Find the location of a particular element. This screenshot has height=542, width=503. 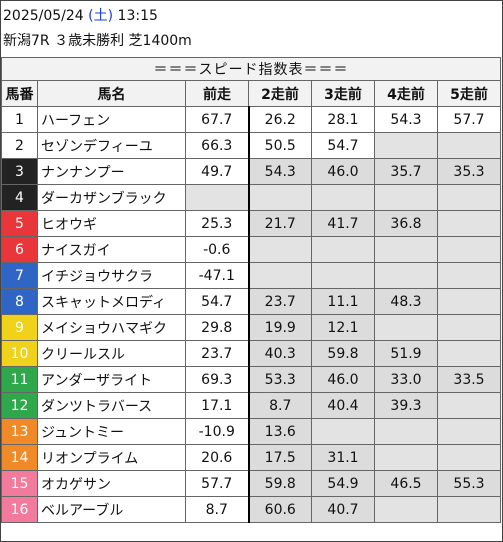

speed-value-cell: -47.1 is located at coordinates (217, 275).